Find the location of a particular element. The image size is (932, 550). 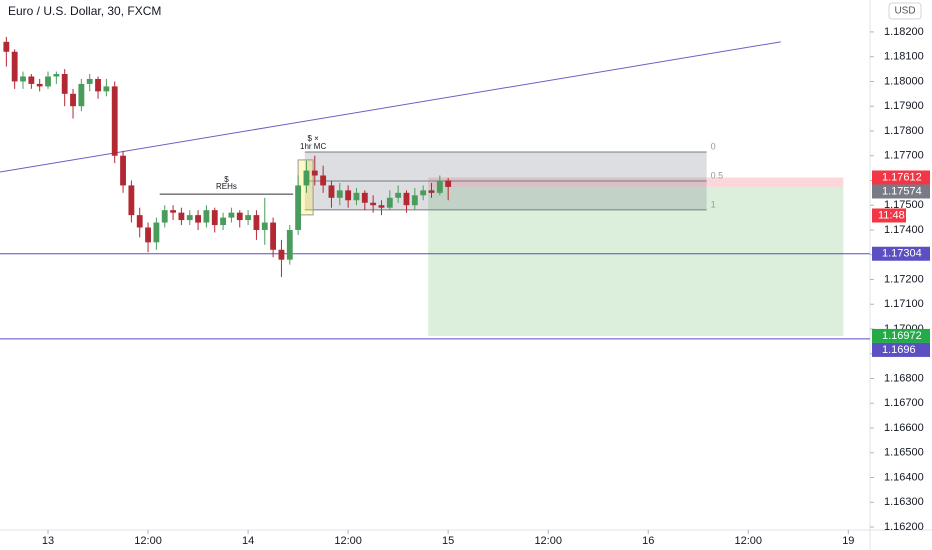

currency-label: USD is located at coordinates (904, 11).